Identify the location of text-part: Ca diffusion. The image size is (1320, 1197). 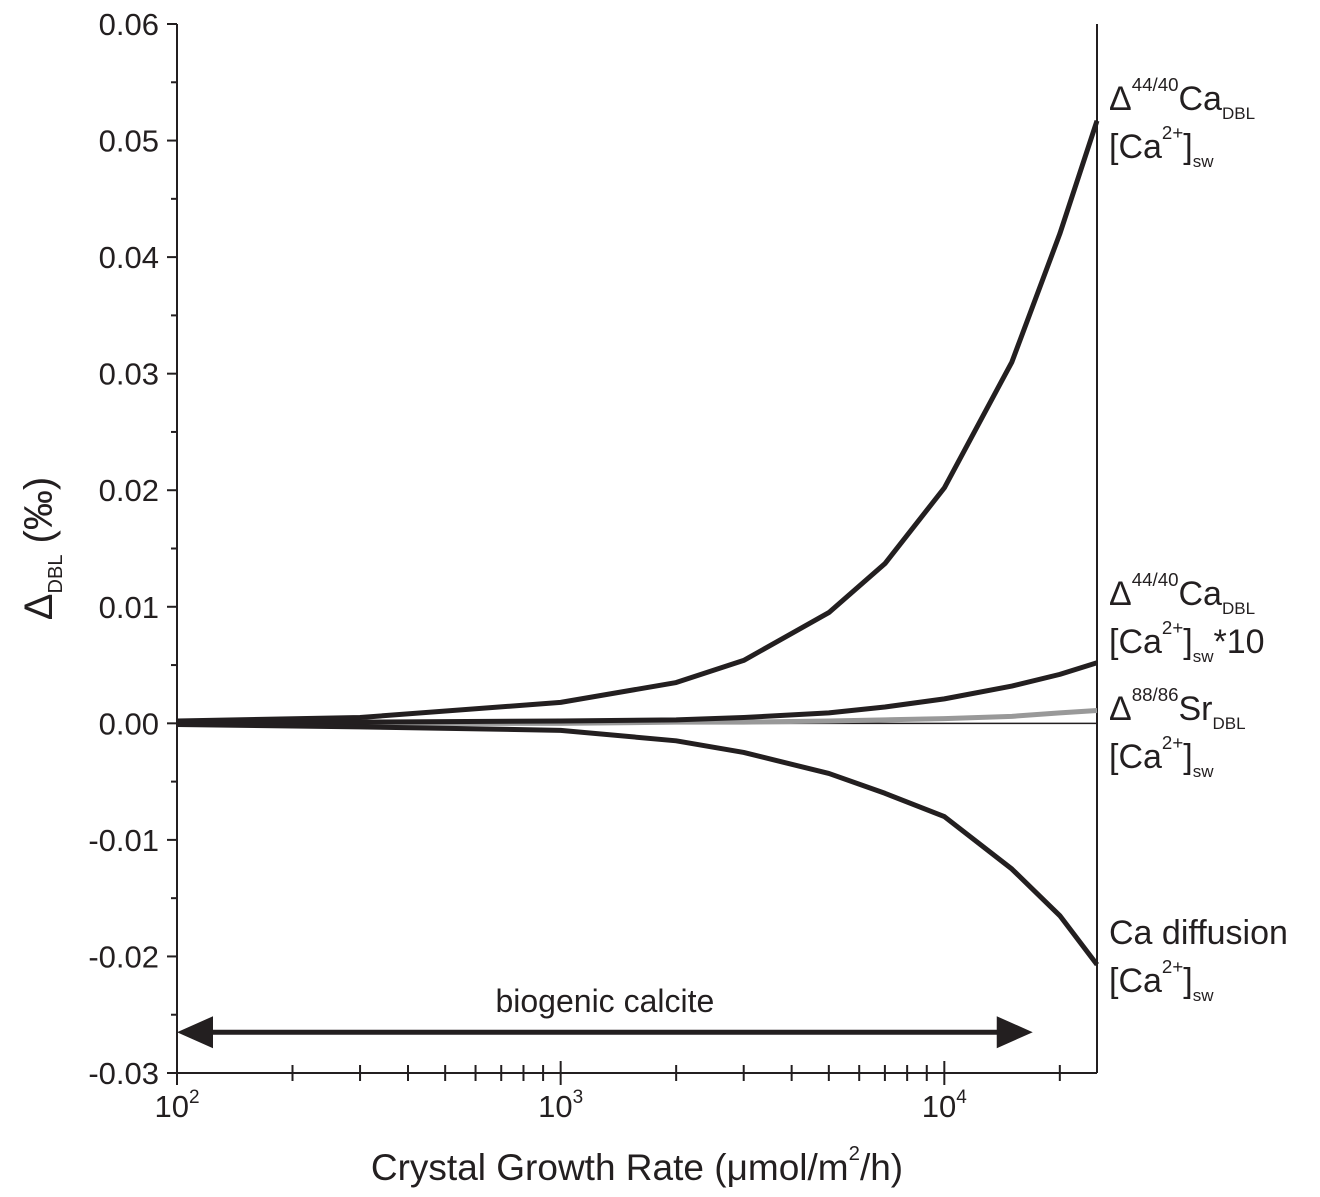
(1198, 933).